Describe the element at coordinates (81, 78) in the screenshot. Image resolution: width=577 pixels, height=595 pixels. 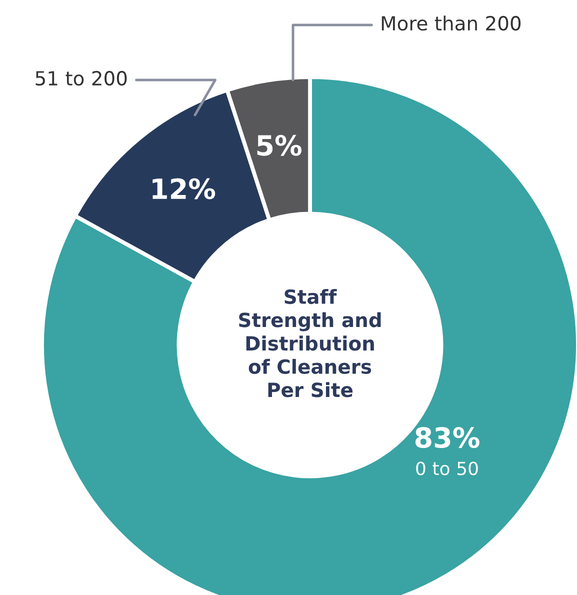
I see `slice-label: 51 to 200` at that location.